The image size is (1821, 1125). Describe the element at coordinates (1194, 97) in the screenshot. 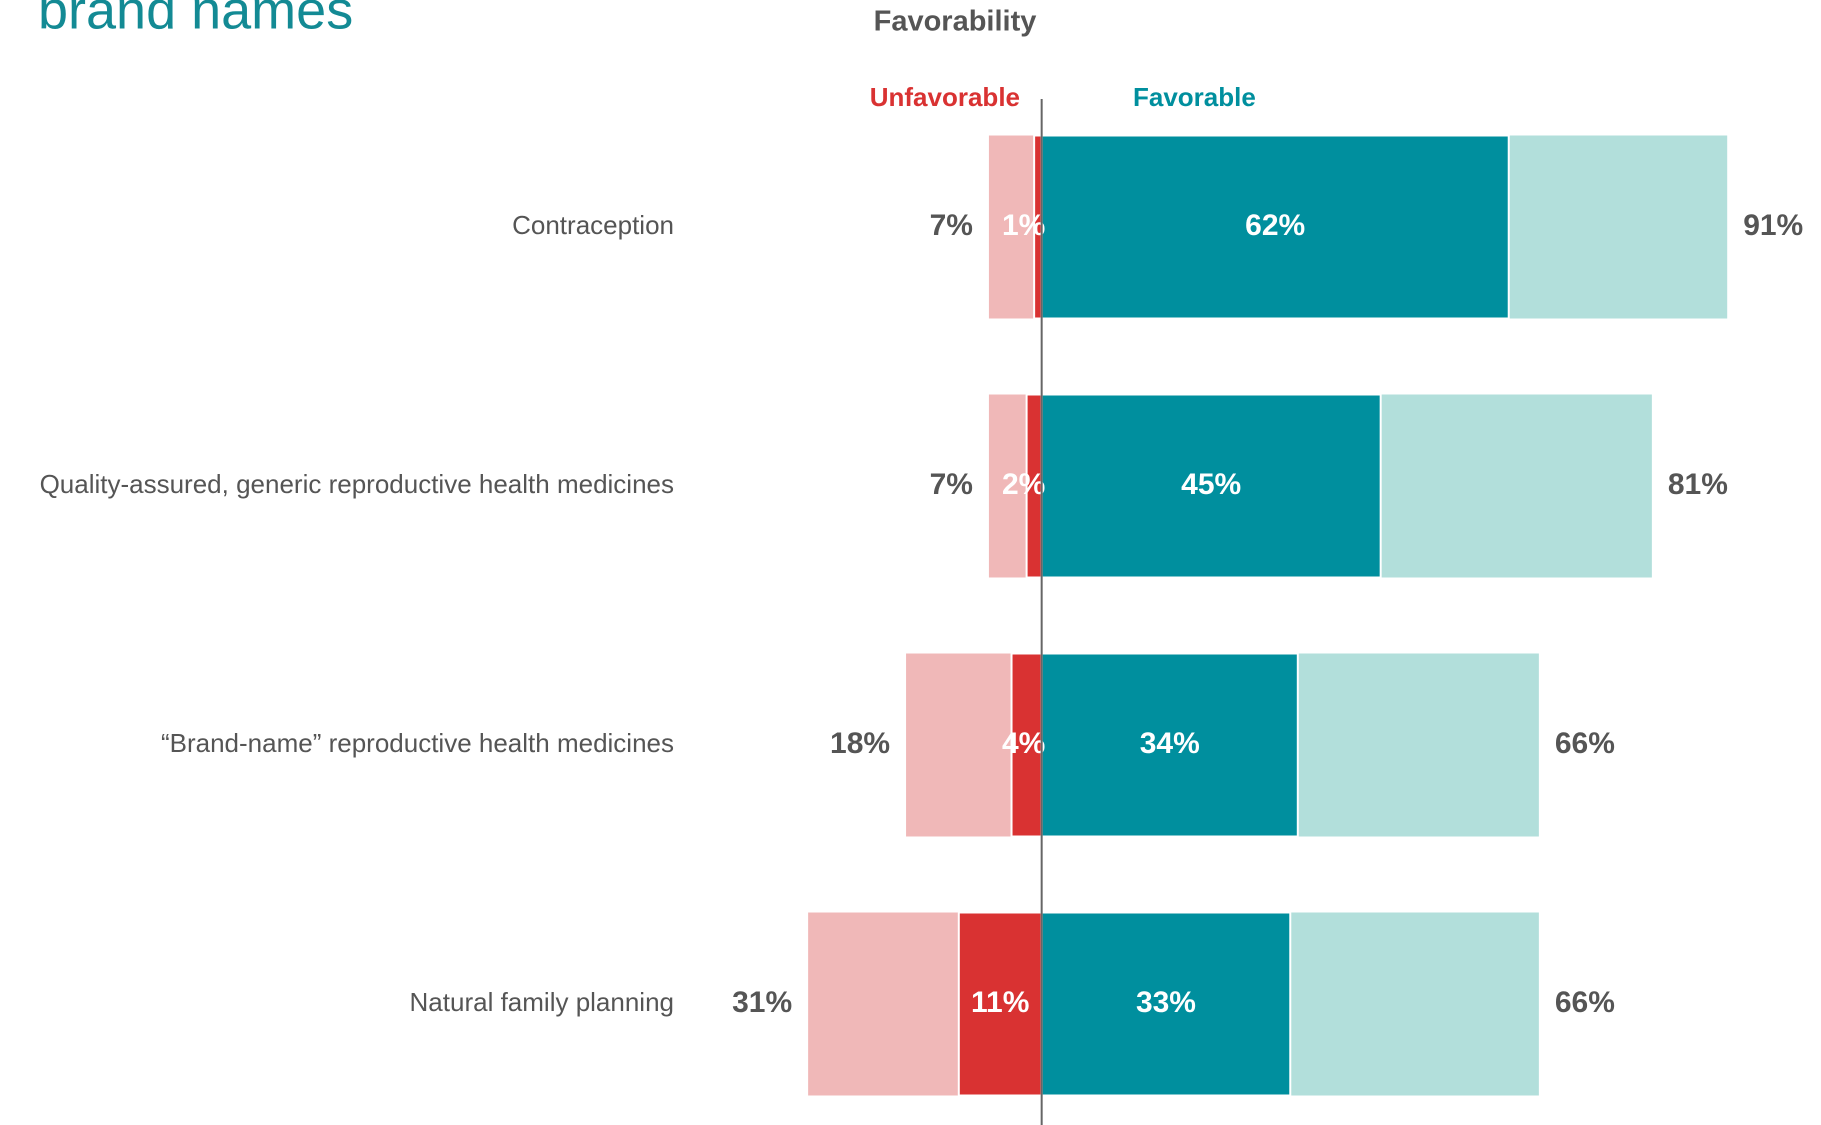

I see `favorable-header: Favorable` at that location.